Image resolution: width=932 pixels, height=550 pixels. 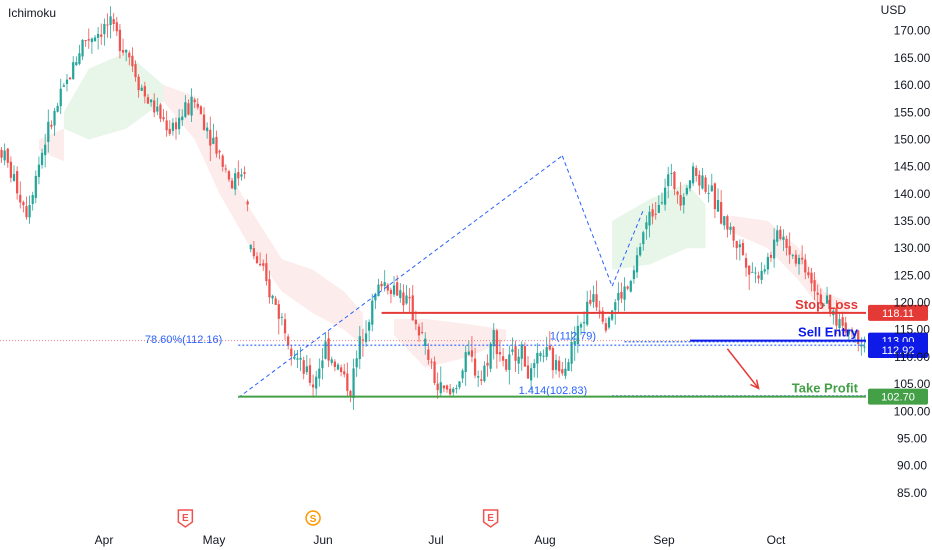 I want to click on time-axis-tick: Apr, so click(x=104, y=540).